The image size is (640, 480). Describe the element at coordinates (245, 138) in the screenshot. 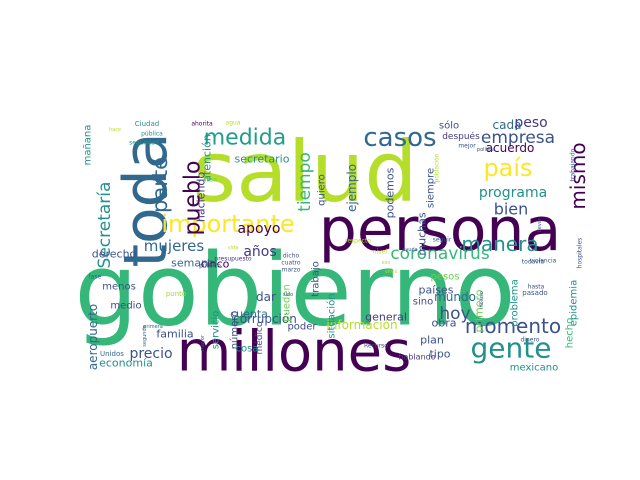

I see `word-medida: medida` at that location.